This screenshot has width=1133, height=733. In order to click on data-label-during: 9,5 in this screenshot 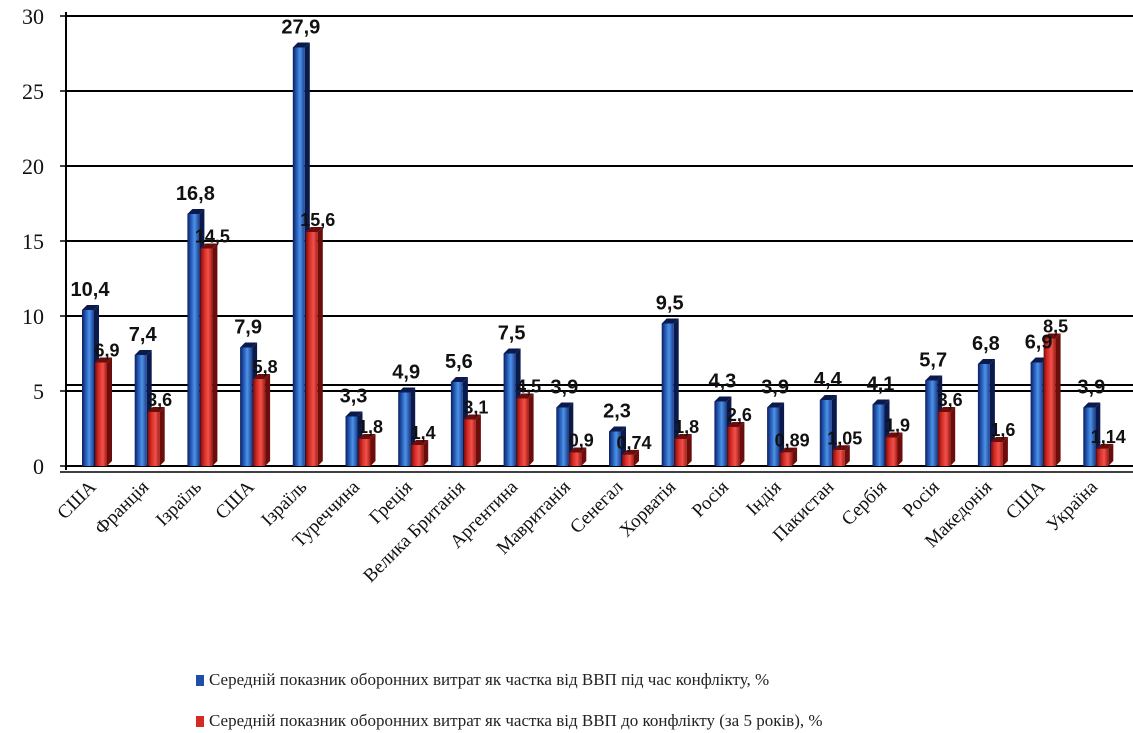, I will do `click(670, 304)`.